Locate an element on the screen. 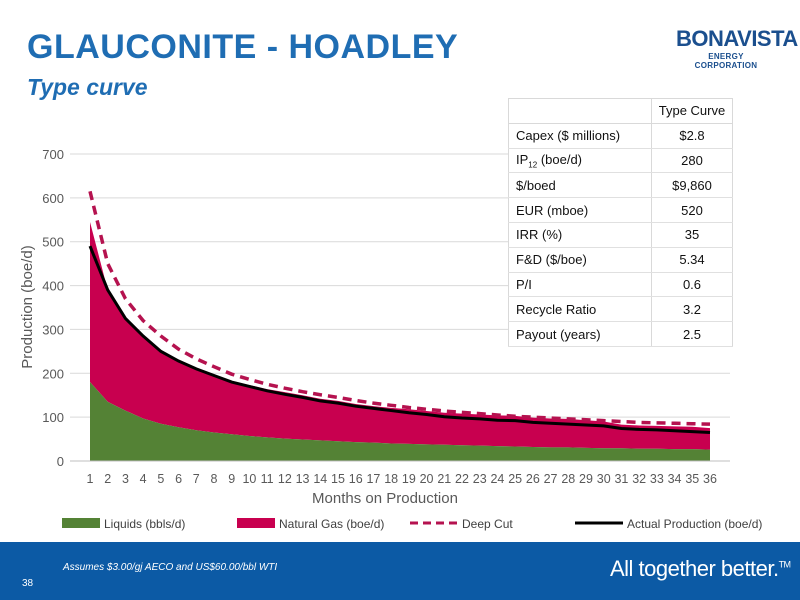  table-row-value: 35 is located at coordinates (692, 235).